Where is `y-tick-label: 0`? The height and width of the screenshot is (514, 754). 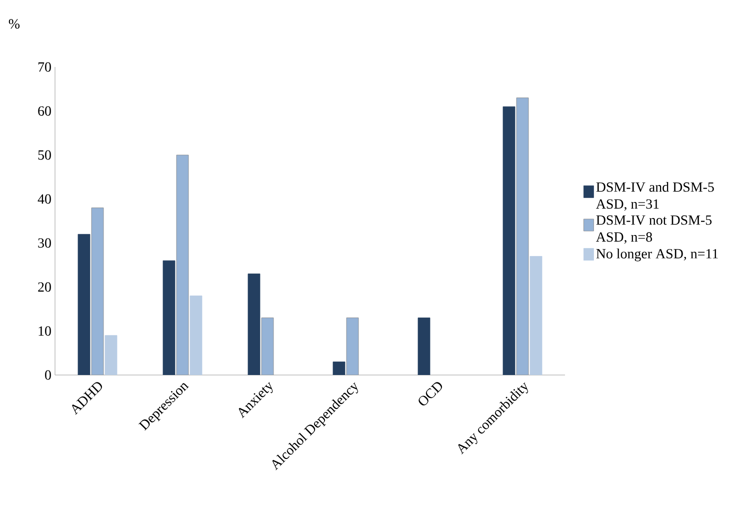
y-tick-label: 0 is located at coordinates (48, 375).